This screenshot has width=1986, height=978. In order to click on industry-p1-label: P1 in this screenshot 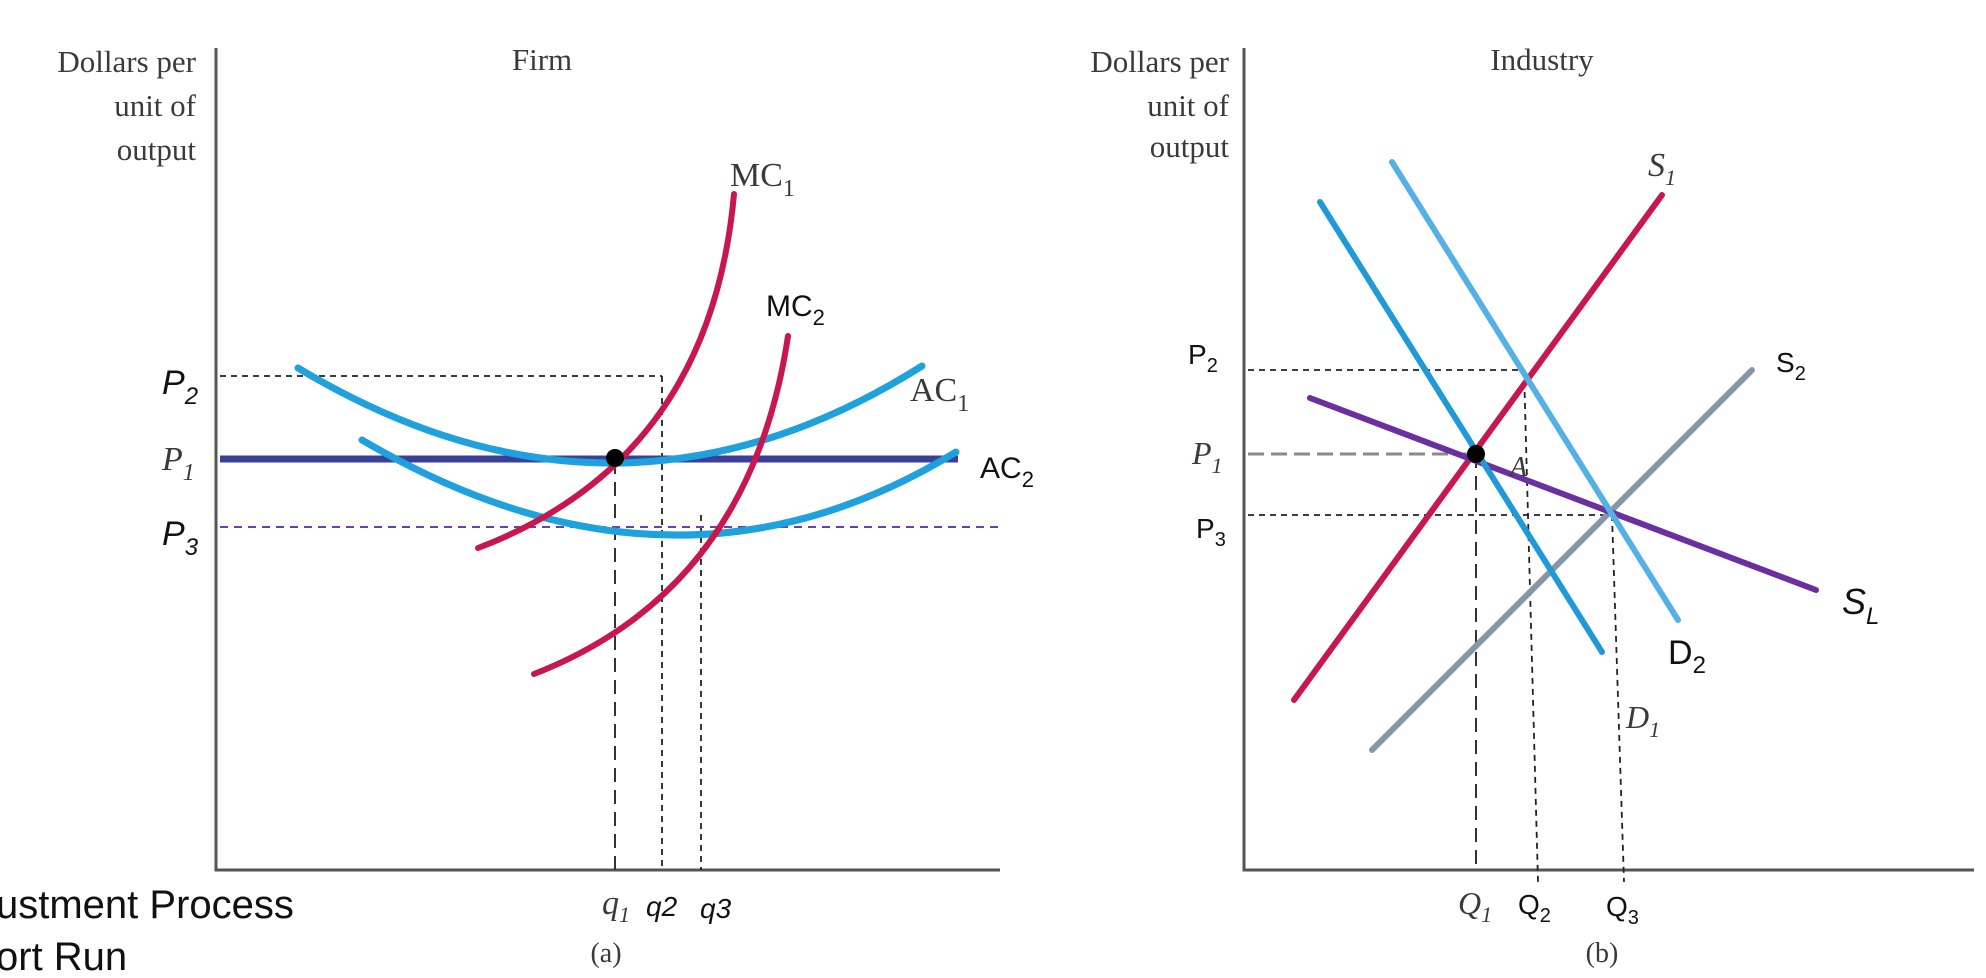, I will do `click(1207, 456)`.